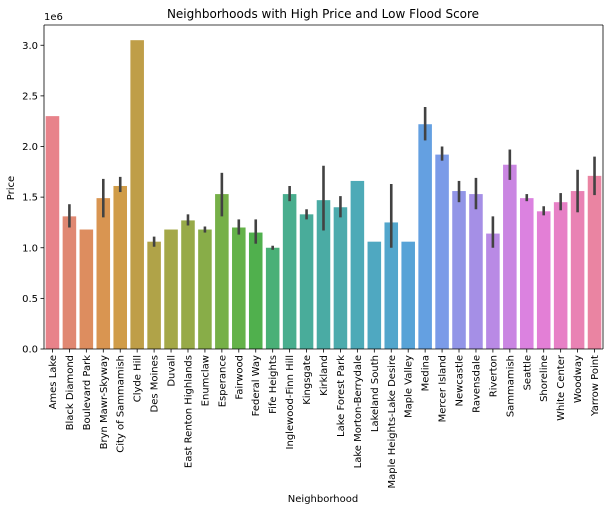 Image resolution: width=609 pixels, height=510 pixels. I want to click on x-tick-label: Lake Morton-Berrydale, so click(358, 411).